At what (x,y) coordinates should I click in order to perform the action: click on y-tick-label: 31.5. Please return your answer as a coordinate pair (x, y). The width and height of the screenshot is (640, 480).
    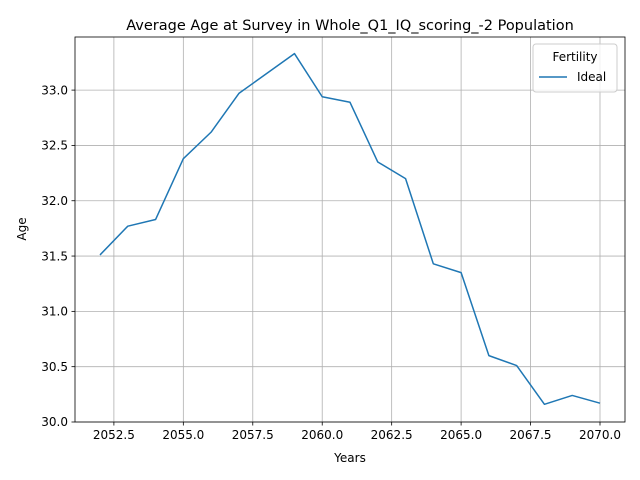
    Looking at the image, I should click on (54, 256).